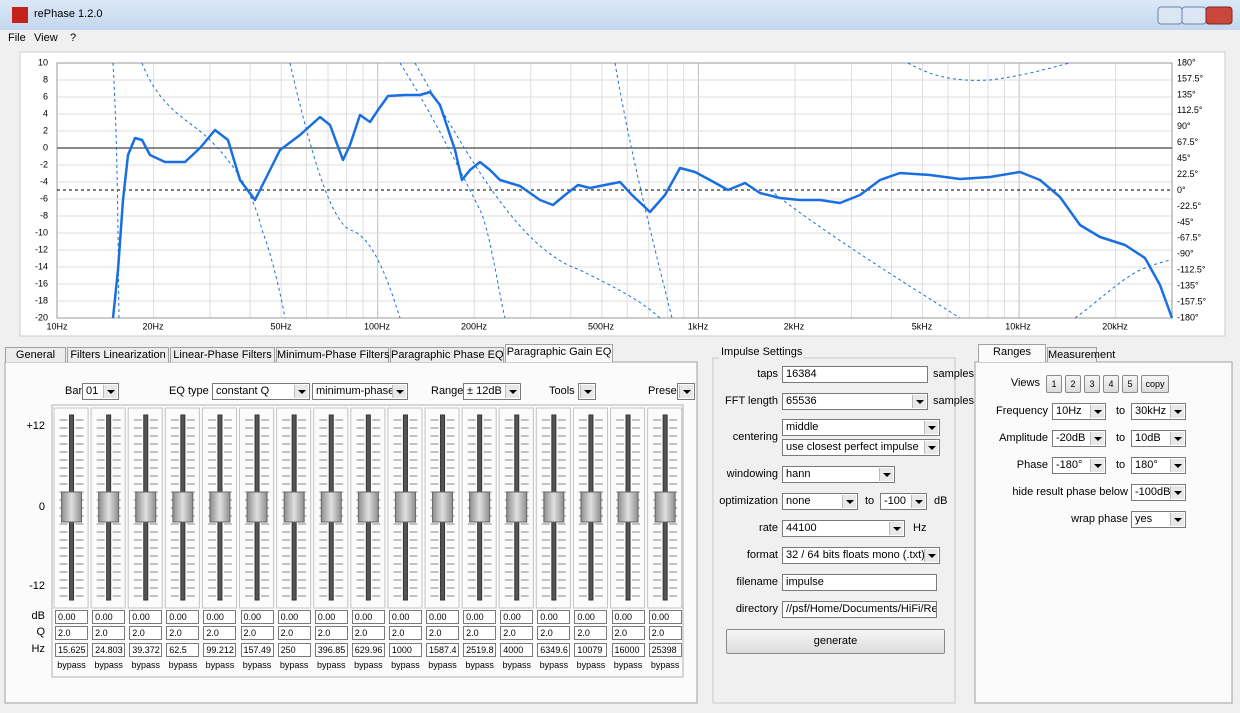 The image size is (1240, 713). Describe the element at coordinates (855, 401) in the screenshot. I see `fft-combo: 65536` at that location.